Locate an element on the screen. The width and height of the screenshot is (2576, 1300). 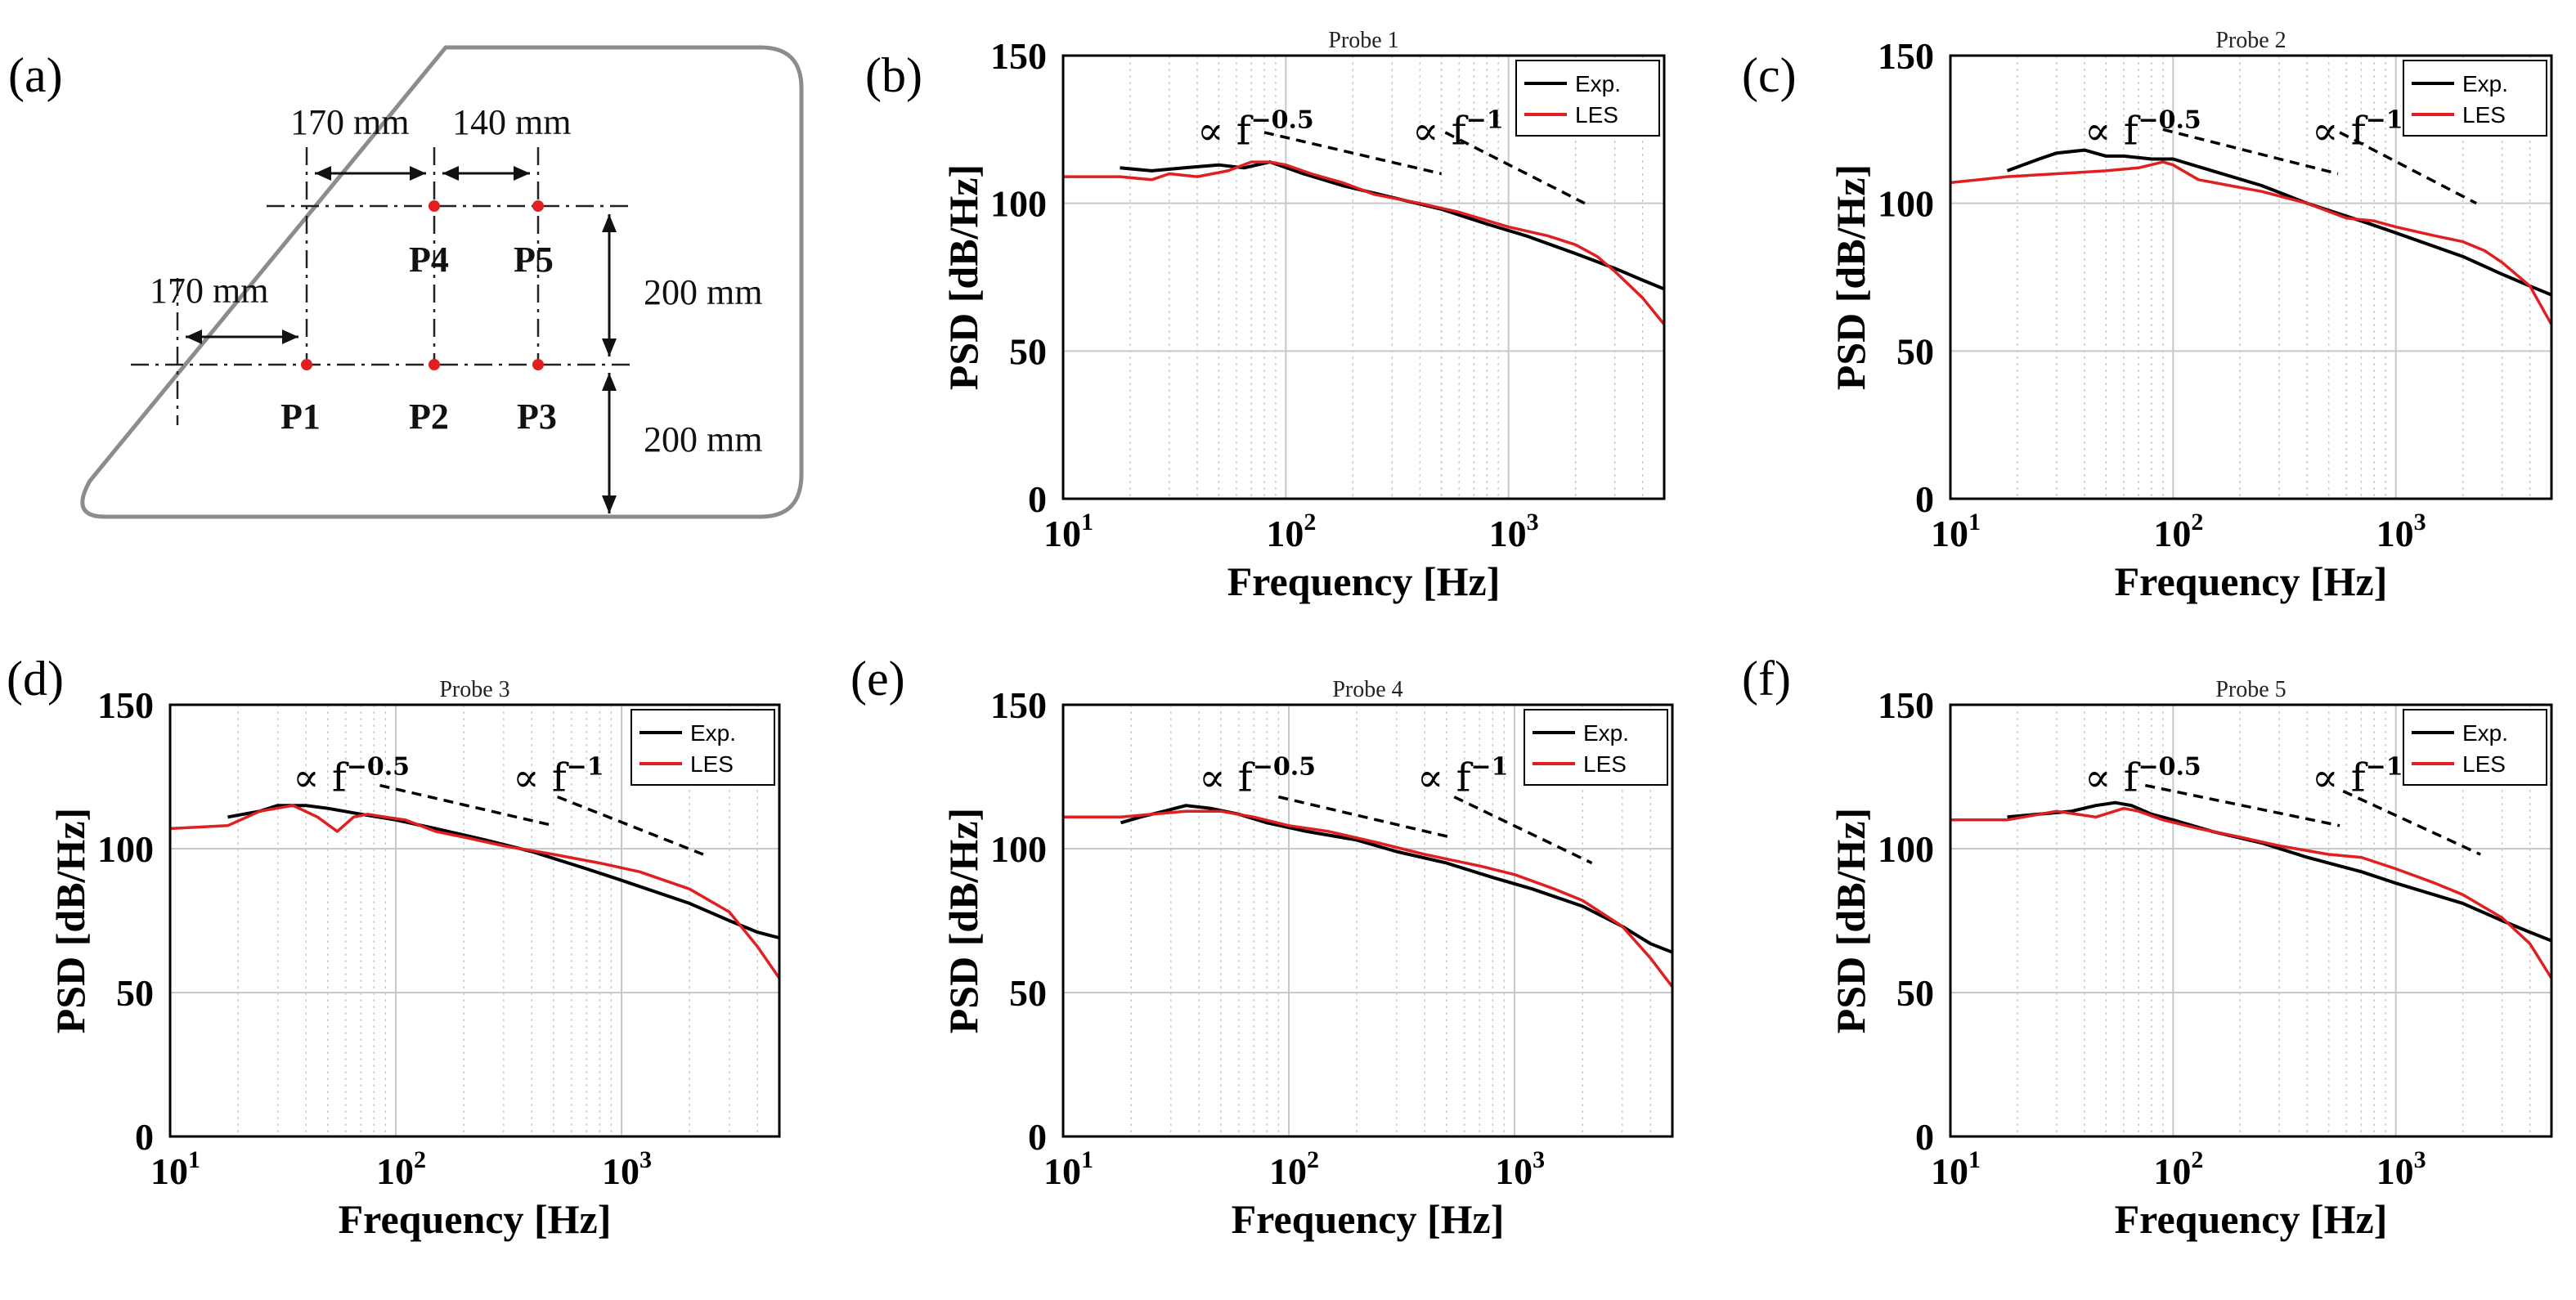
dim-arrow-170-lower is located at coordinates (242, 337).